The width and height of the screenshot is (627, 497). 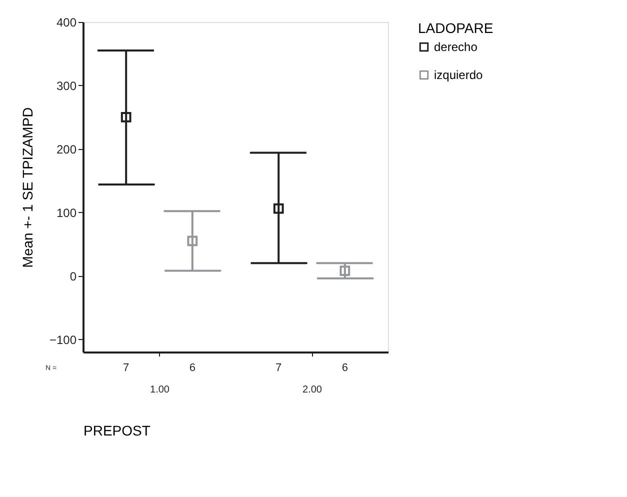 What do you see at coordinates (66, 85) in the screenshot?
I see `y-tick-label: 300` at bounding box center [66, 85].